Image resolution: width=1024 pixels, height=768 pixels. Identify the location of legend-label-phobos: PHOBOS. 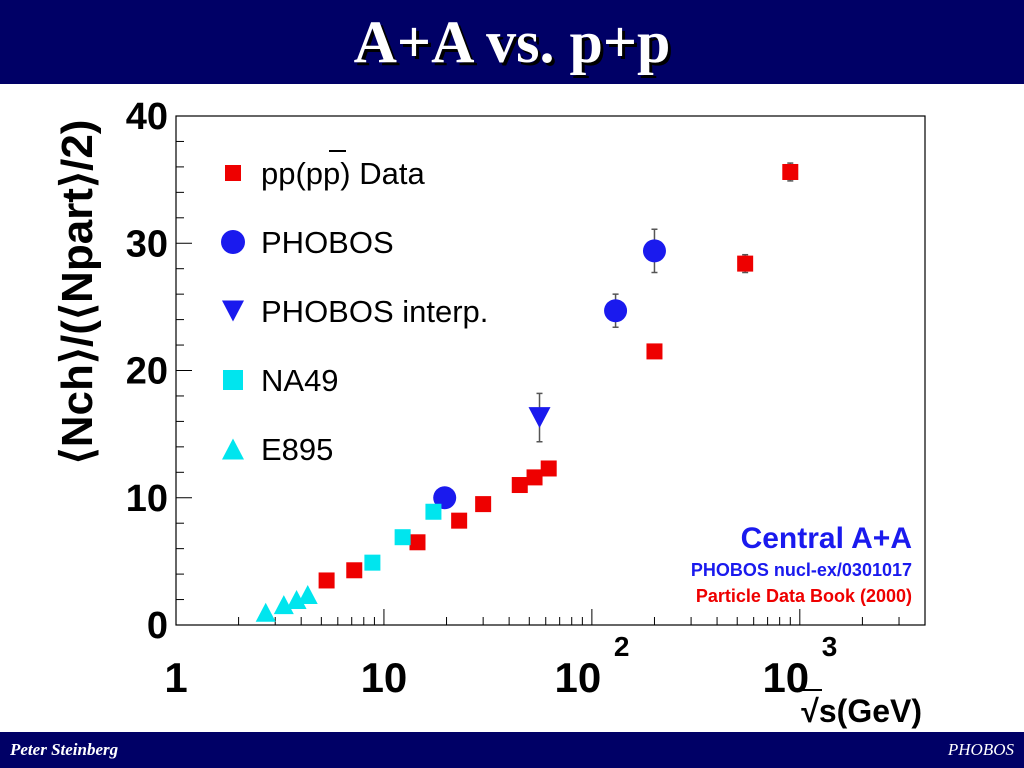
(327, 242).